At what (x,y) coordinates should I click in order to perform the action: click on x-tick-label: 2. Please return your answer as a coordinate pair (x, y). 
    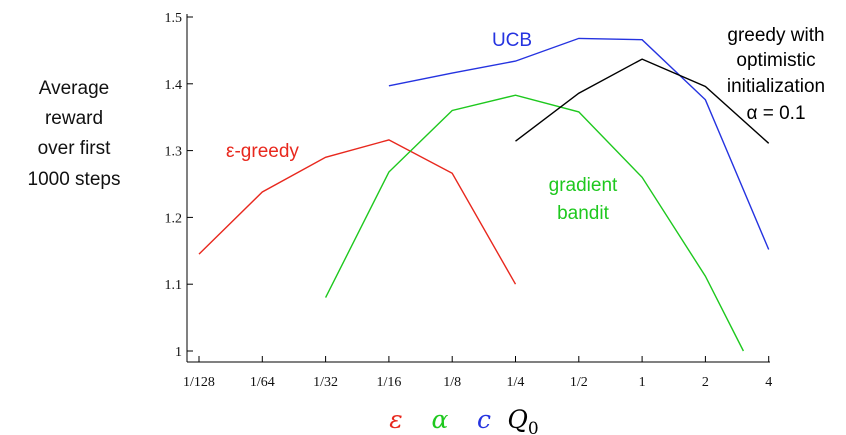
    Looking at the image, I should click on (705, 382).